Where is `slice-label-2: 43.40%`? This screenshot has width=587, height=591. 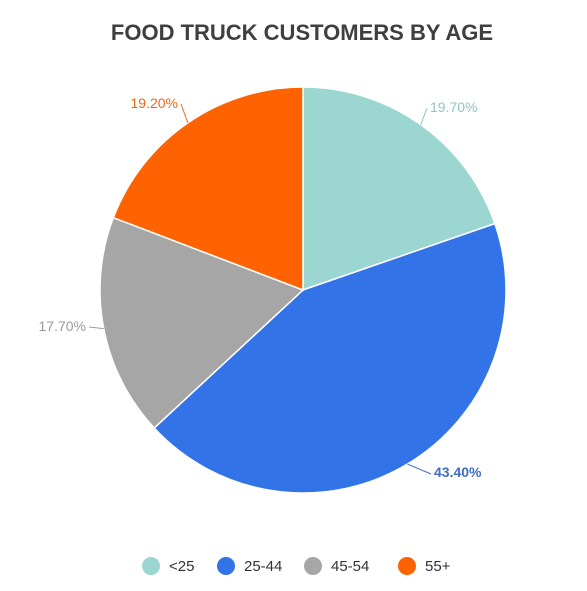
slice-label-2: 43.40% is located at coordinates (458, 472).